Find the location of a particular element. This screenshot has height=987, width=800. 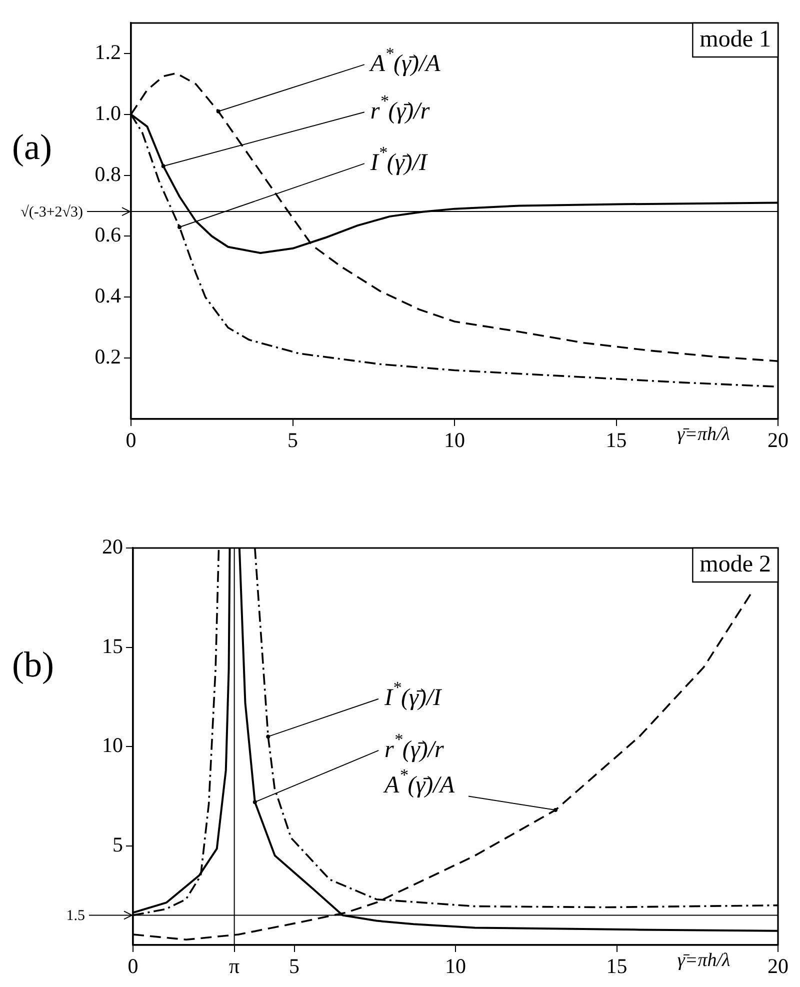

text: (b) is located at coordinates (33, 664).